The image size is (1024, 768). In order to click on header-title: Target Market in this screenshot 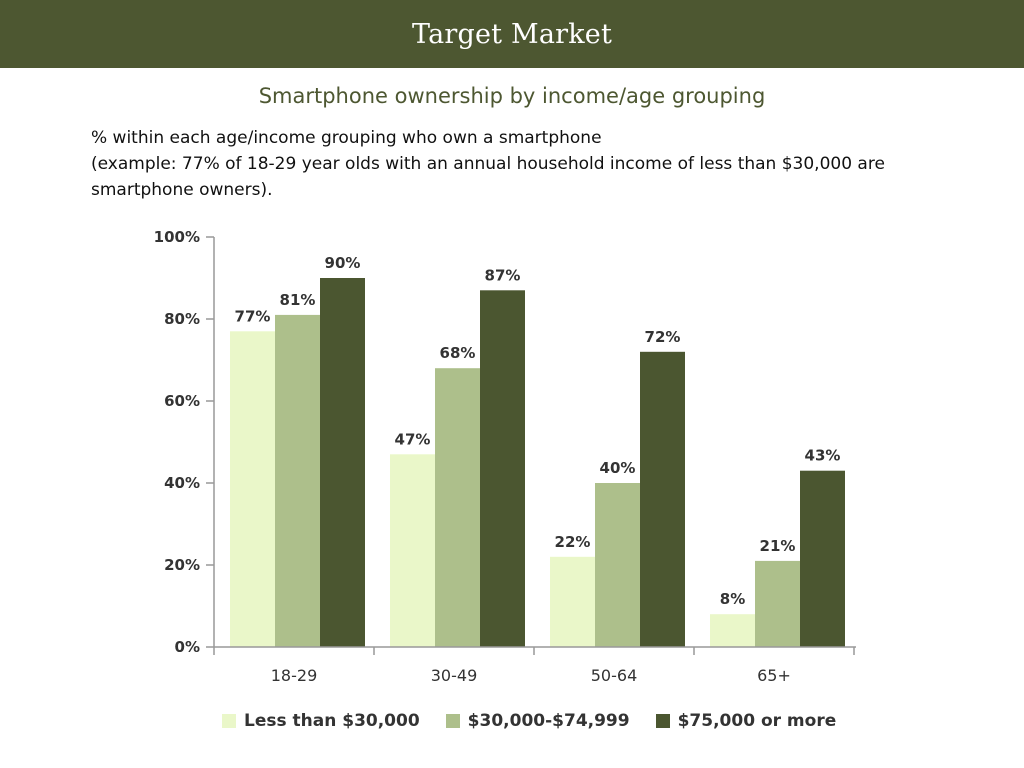, I will do `click(512, 34)`.